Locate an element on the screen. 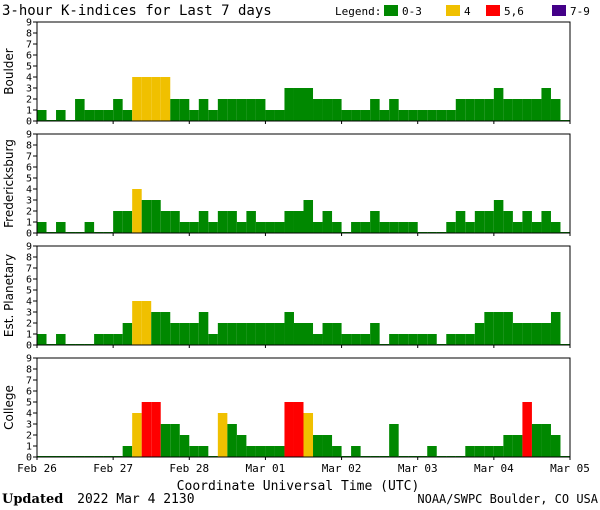 This screenshot has width=600, height=510. y-tick-label-0-3: 3 is located at coordinates (29, 89).